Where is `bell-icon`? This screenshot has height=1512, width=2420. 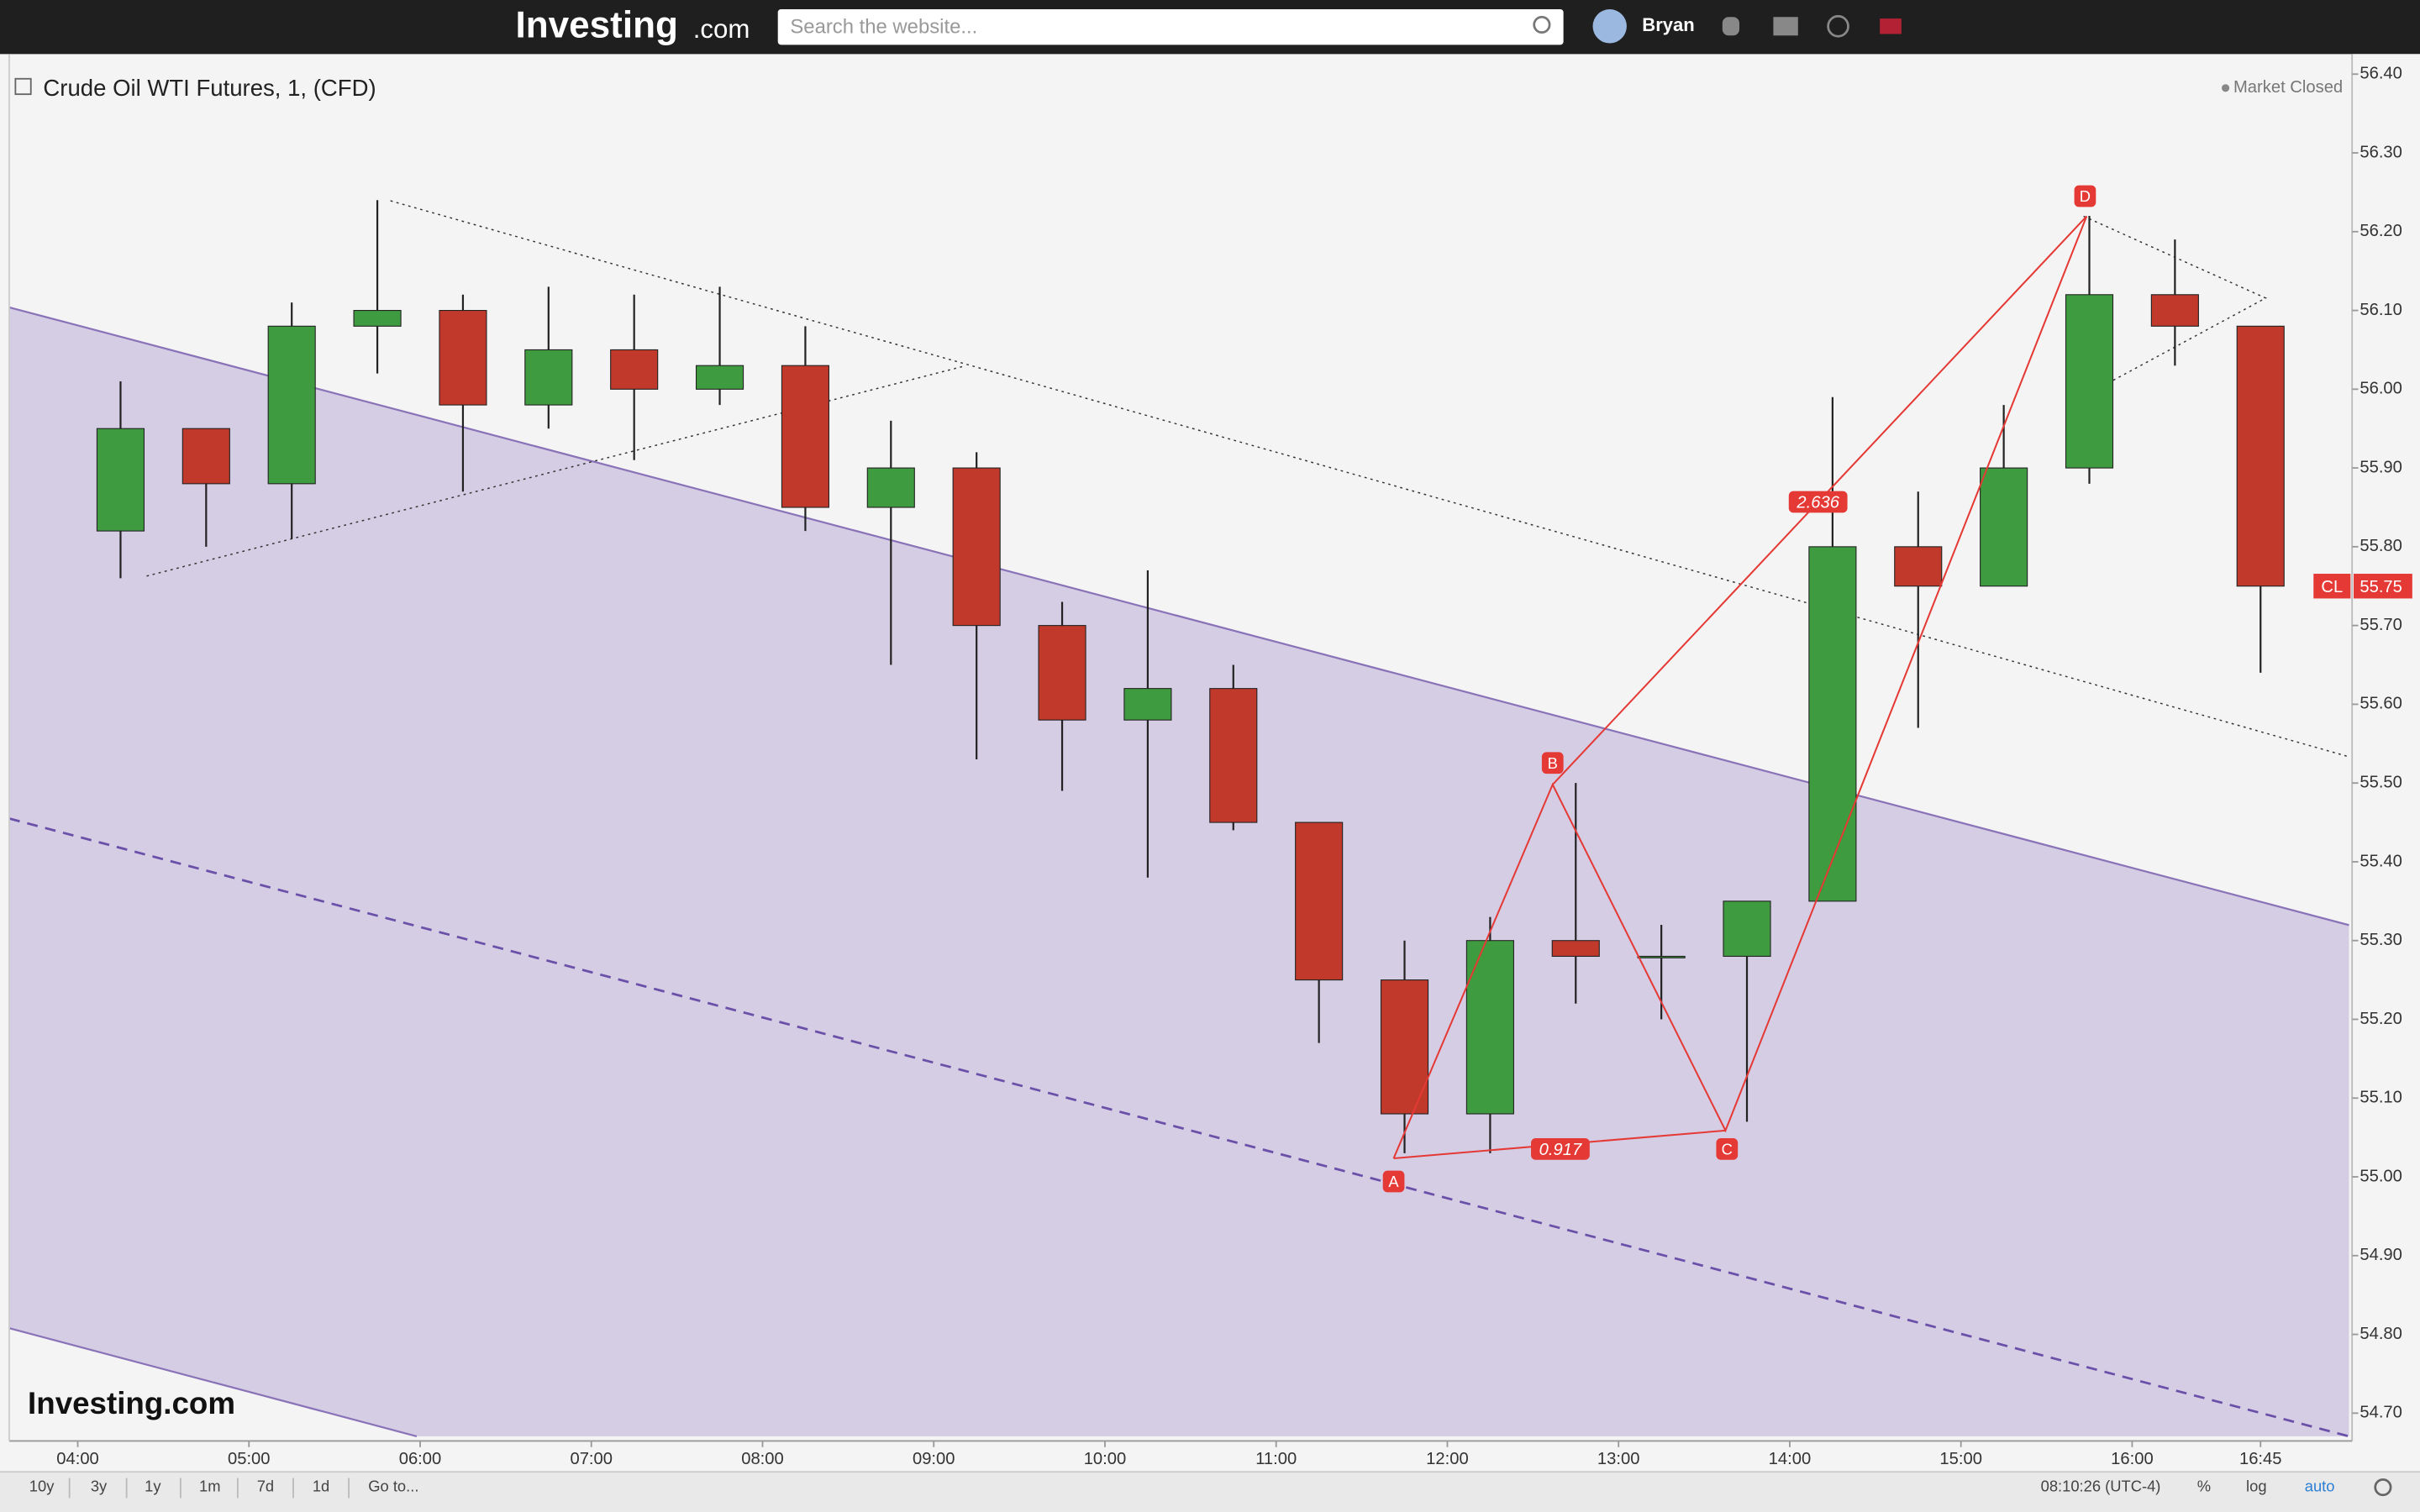
bell-icon is located at coordinates (1731, 26).